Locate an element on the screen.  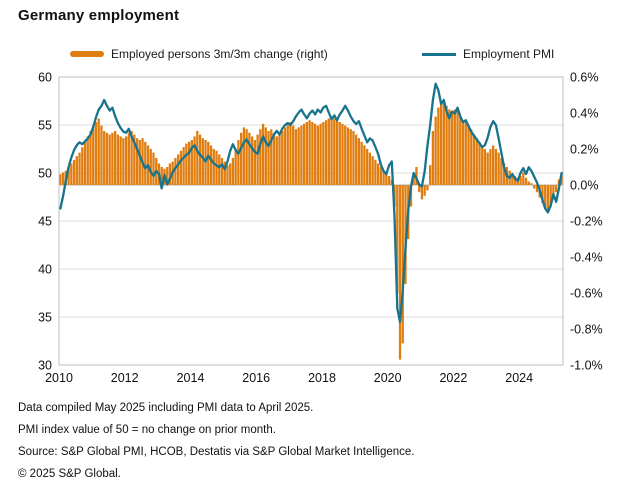
svg-text: -0.8% is located at coordinates (586, 330).